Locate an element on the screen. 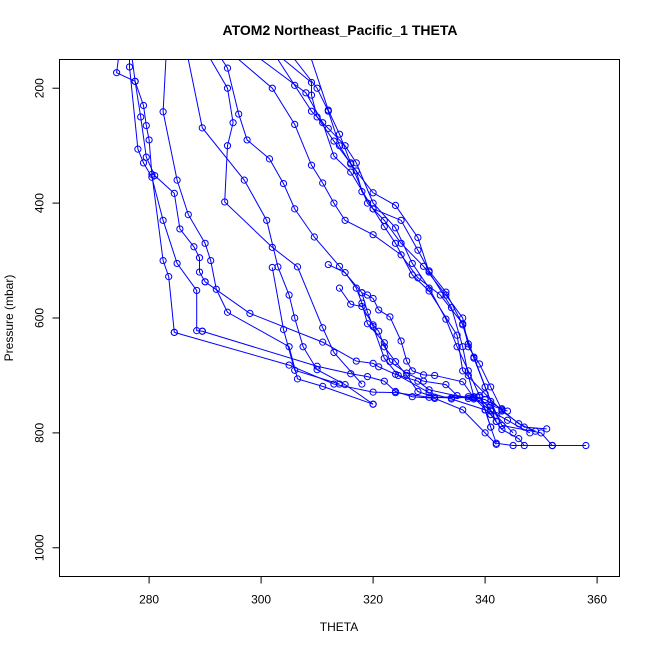  chart-title: ATOM2 Northeast_Pacific_1 THETA is located at coordinates (340, 30).